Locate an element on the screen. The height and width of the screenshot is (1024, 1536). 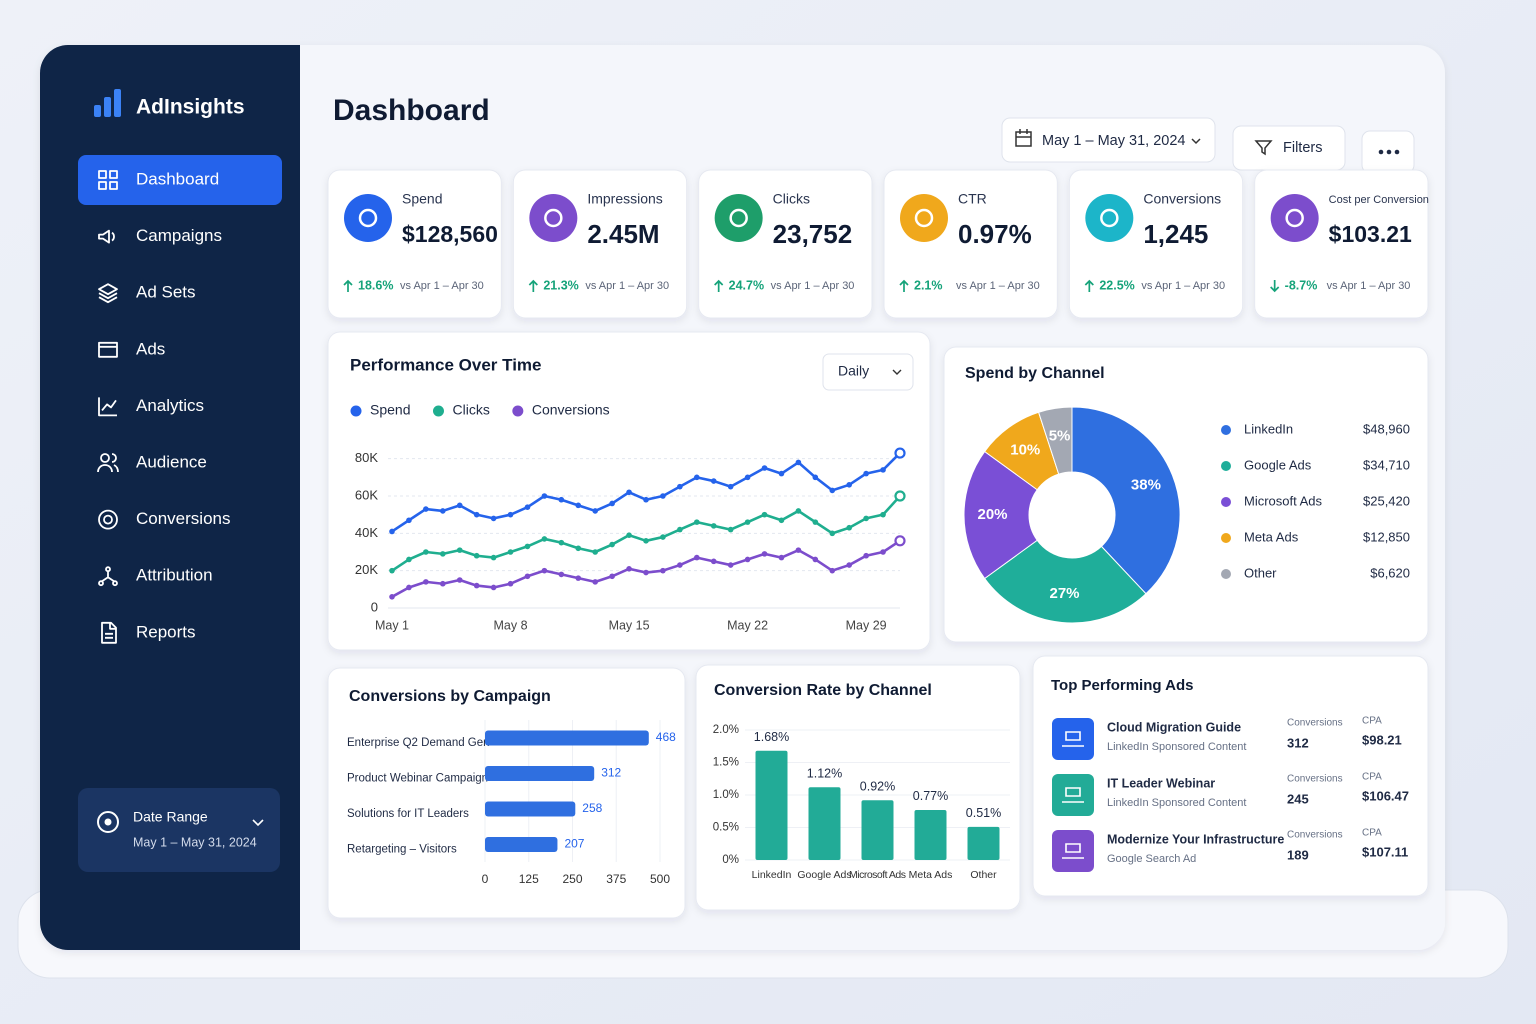
ad-thumbnail is located at coordinates (1073, 739).